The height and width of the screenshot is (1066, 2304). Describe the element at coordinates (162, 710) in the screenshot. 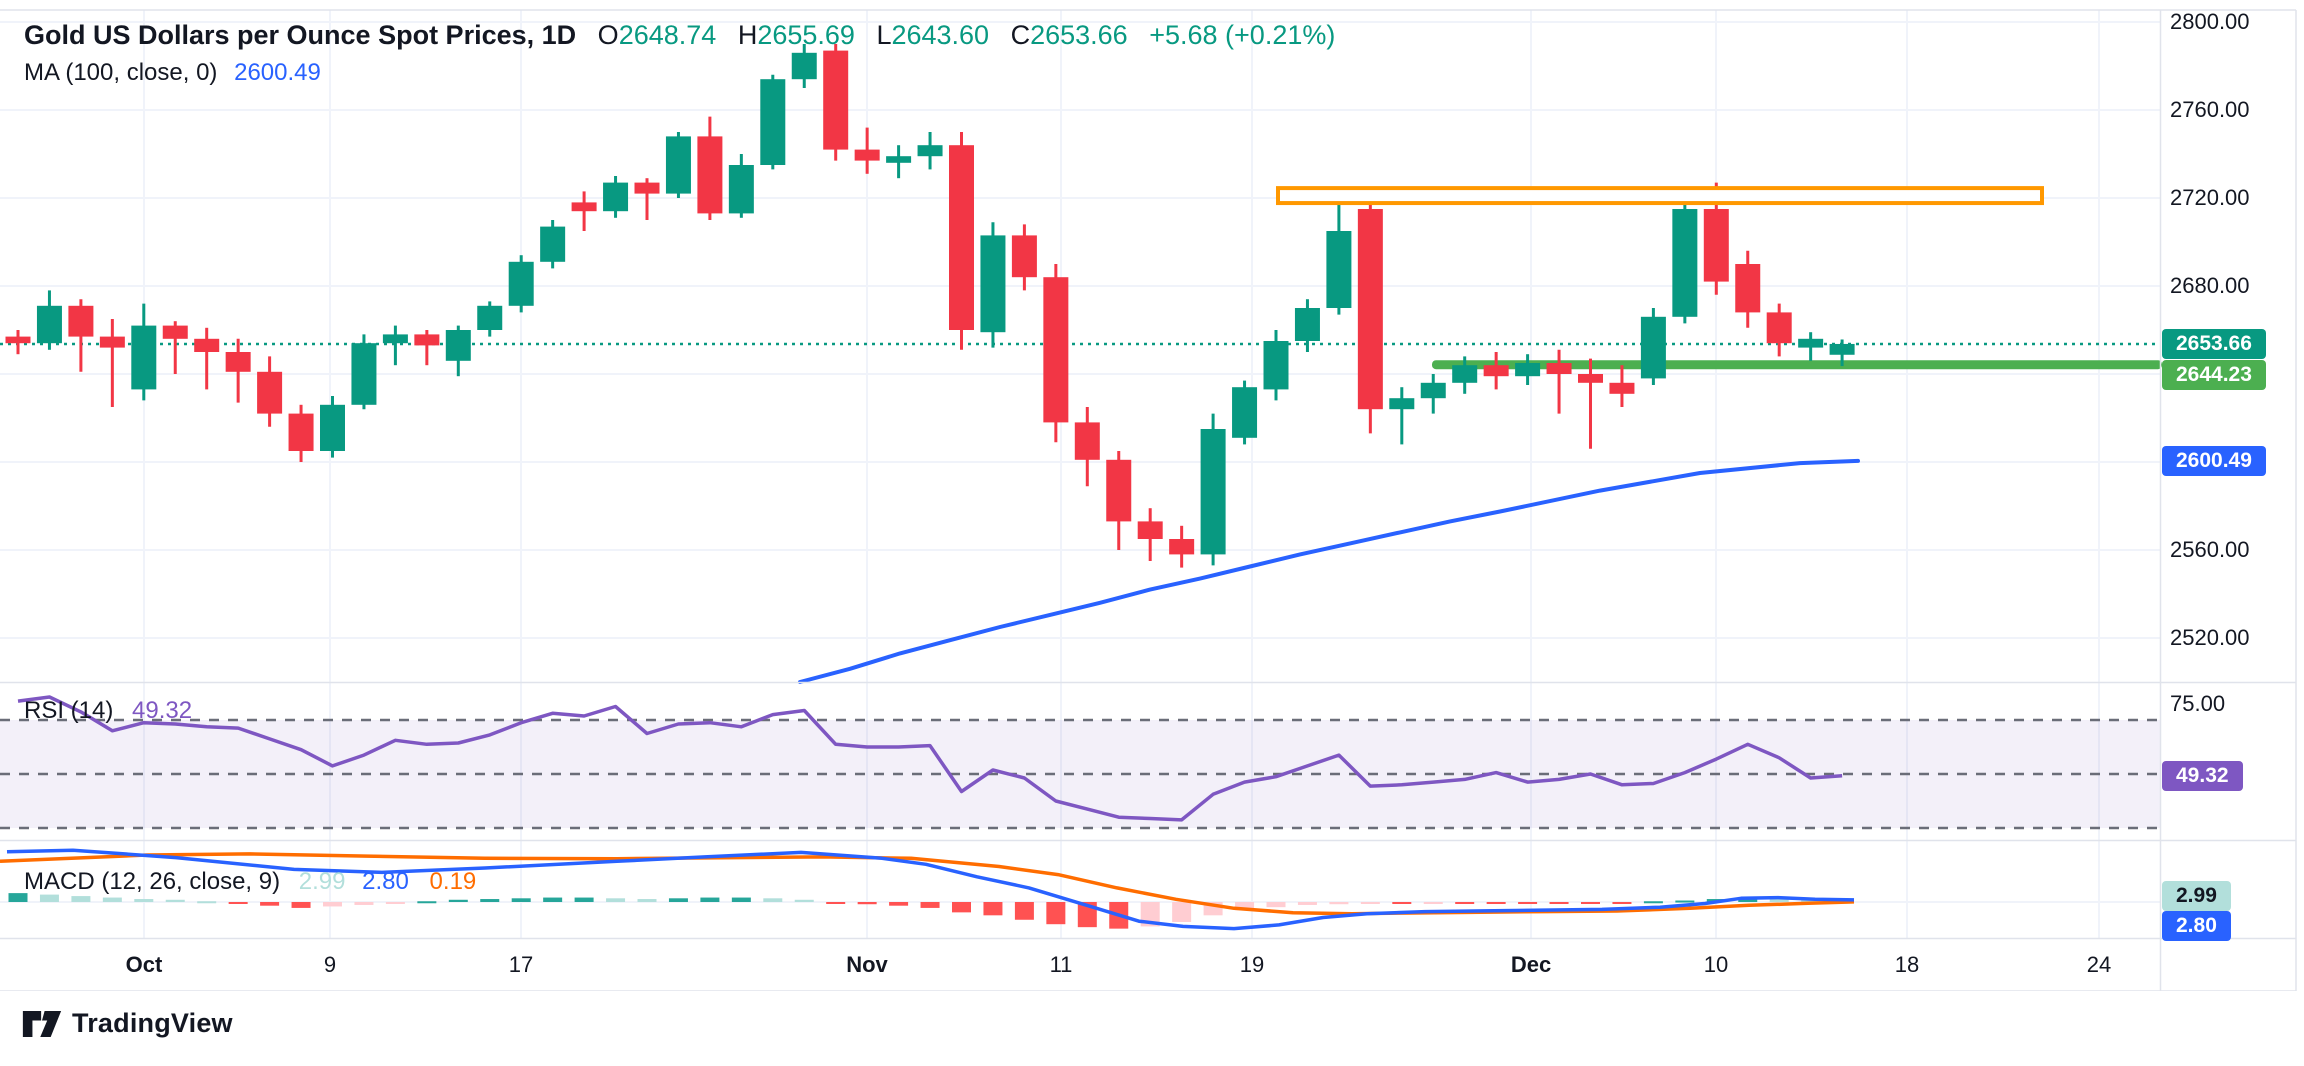

I see `rsi-value: 49.32` at that location.